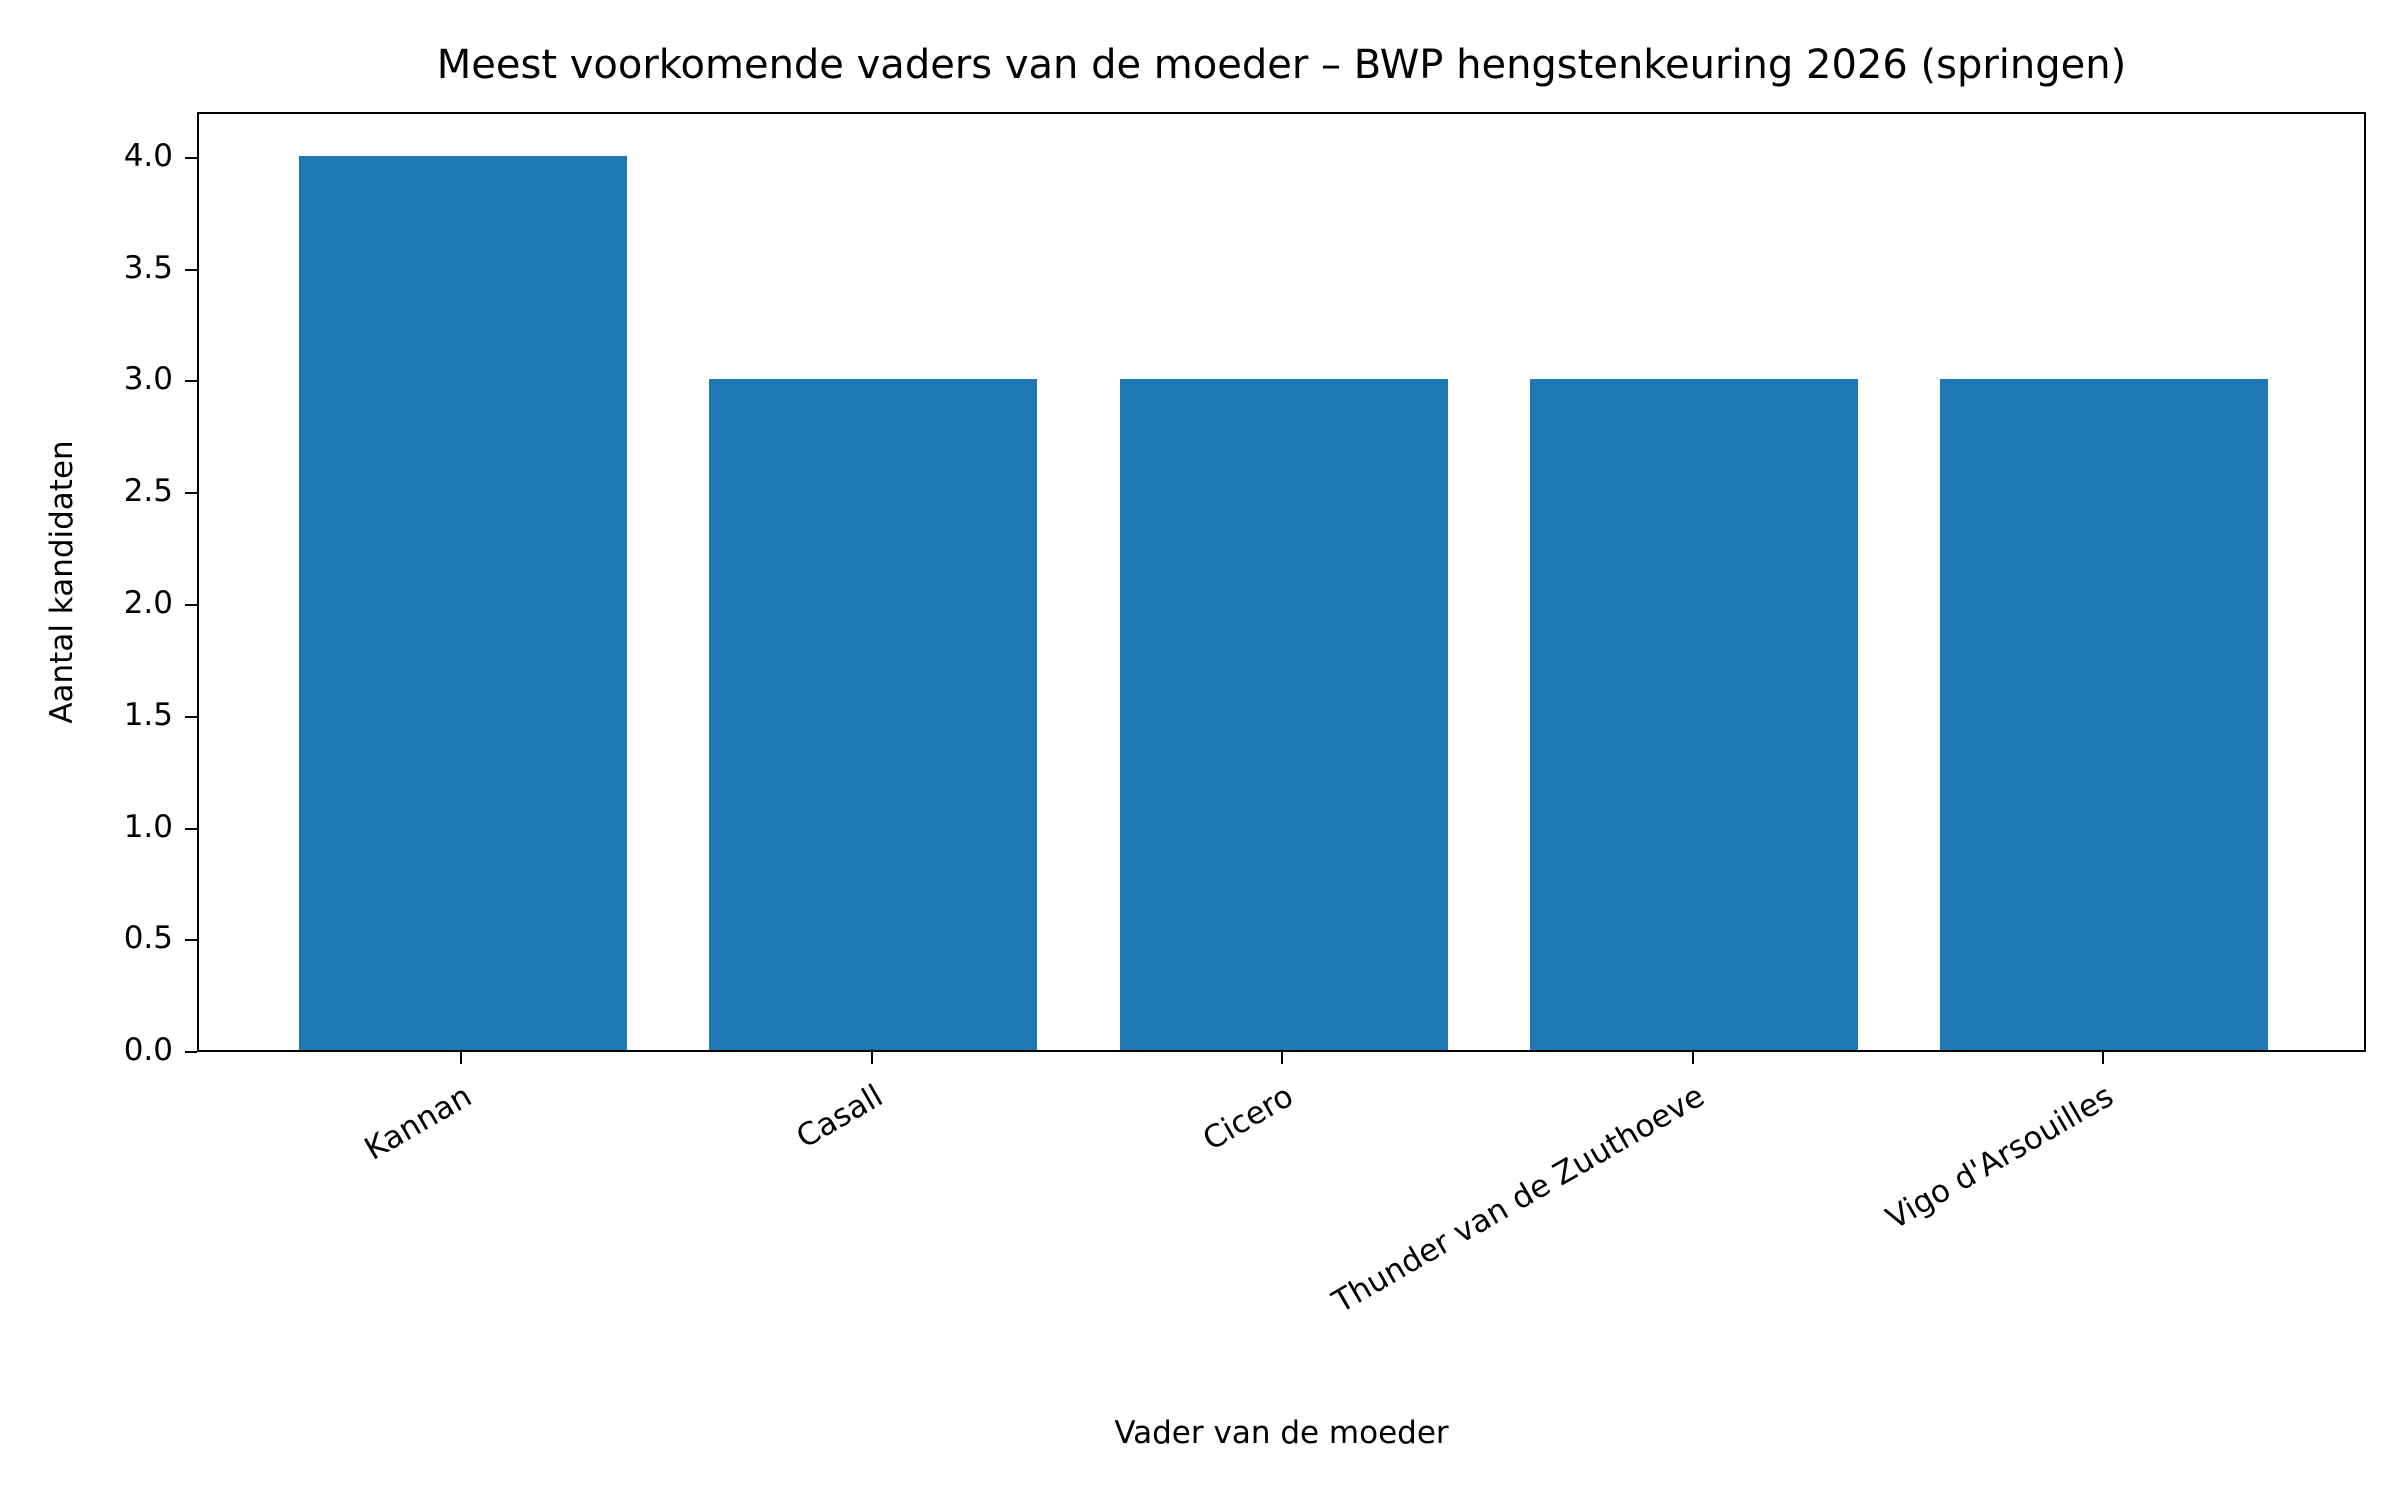  I want to click on bar-vigo-darsouilles, so click(2104, 714).